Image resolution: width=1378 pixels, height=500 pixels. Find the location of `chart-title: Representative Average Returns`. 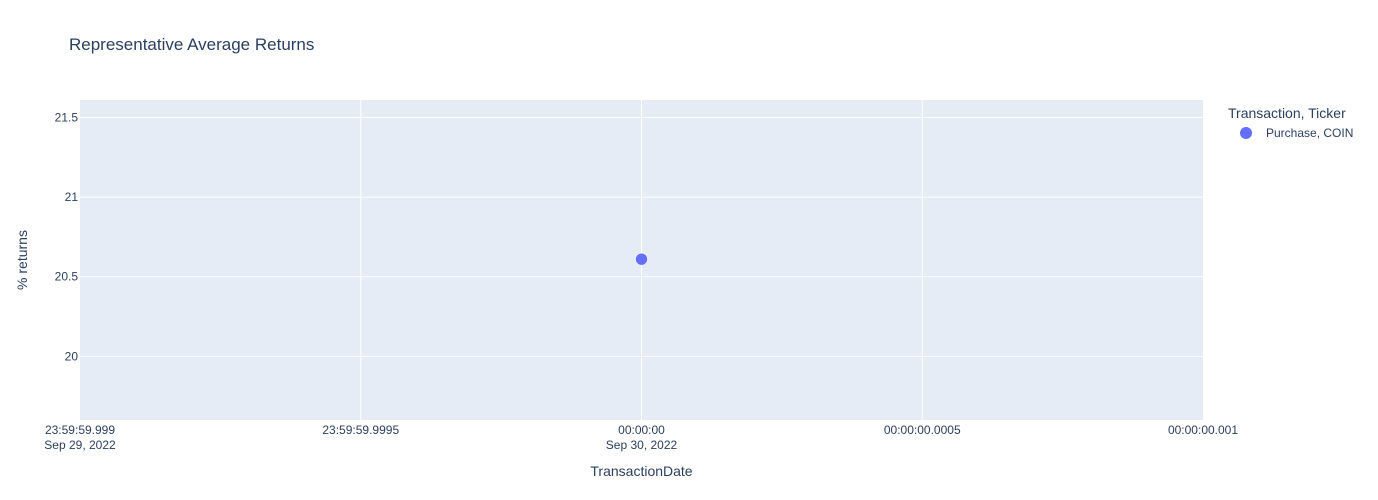

chart-title: Representative Average Returns is located at coordinates (191, 44).